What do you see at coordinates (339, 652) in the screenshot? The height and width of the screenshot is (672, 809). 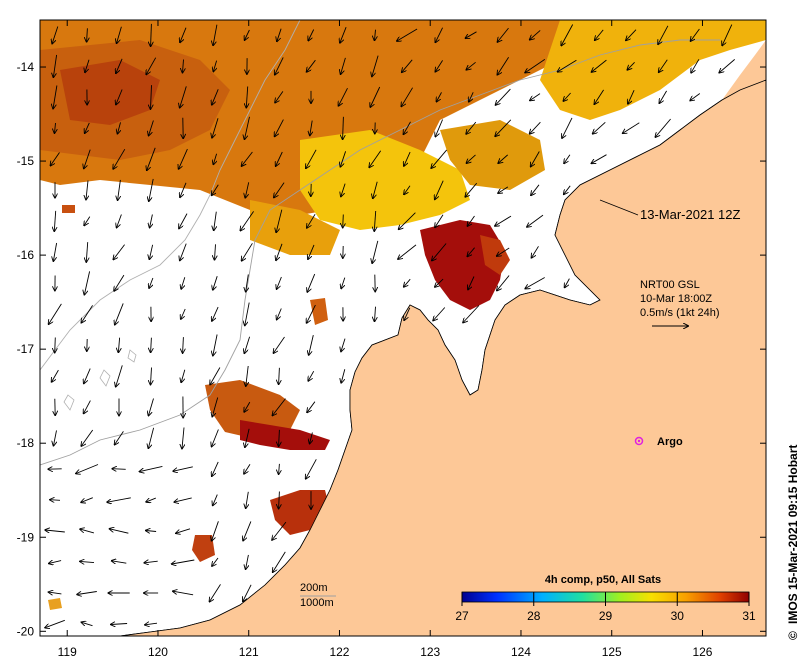 I see `x-tick-label: 122` at bounding box center [339, 652].